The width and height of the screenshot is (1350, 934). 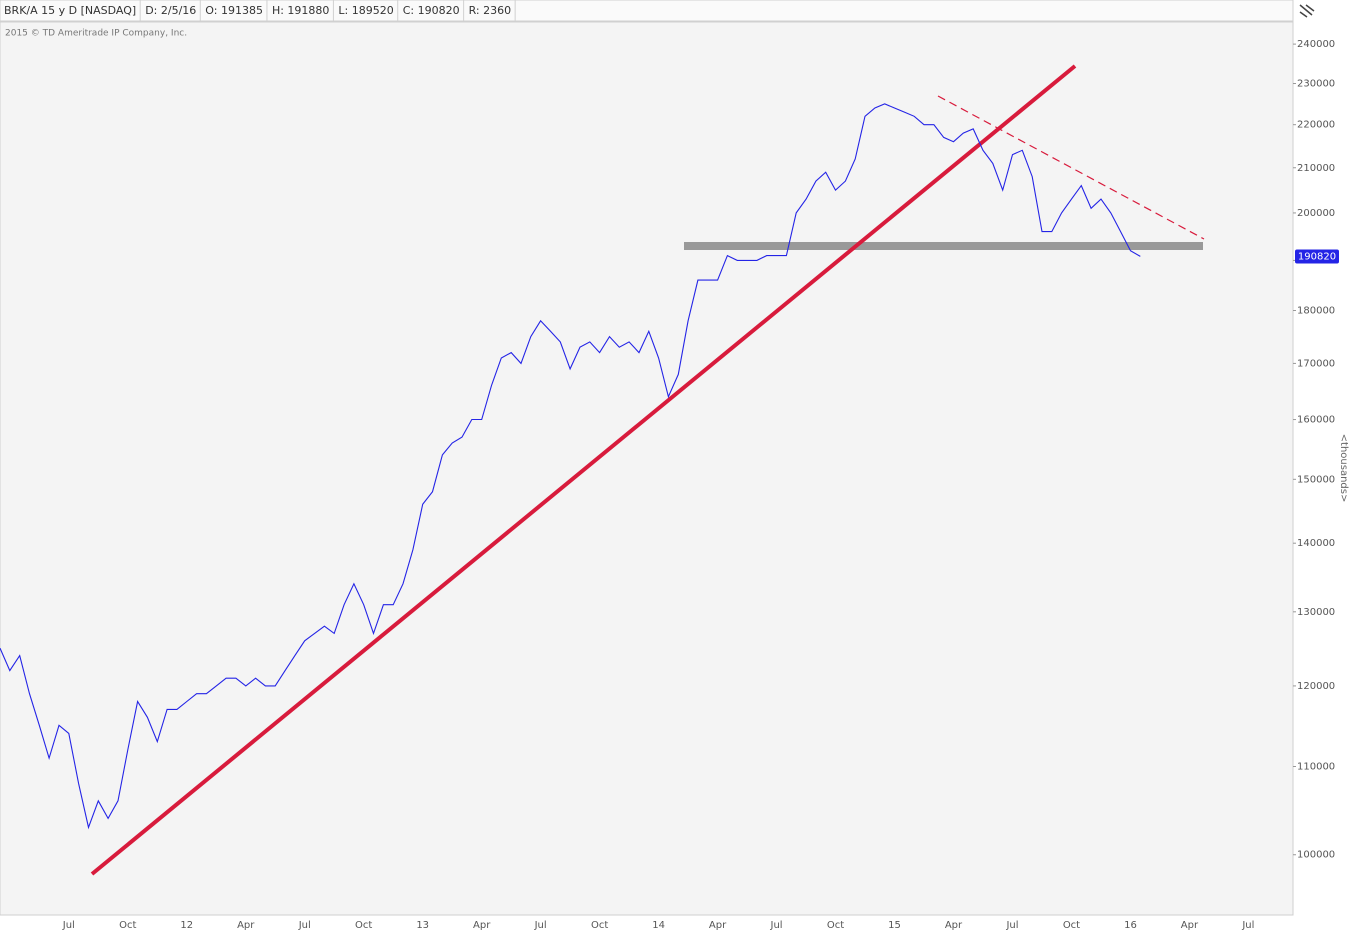 What do you see at coordinates (894, 925) in the screenshot?
I see `x-tick-label: 15` at bounding box center [894, 925].